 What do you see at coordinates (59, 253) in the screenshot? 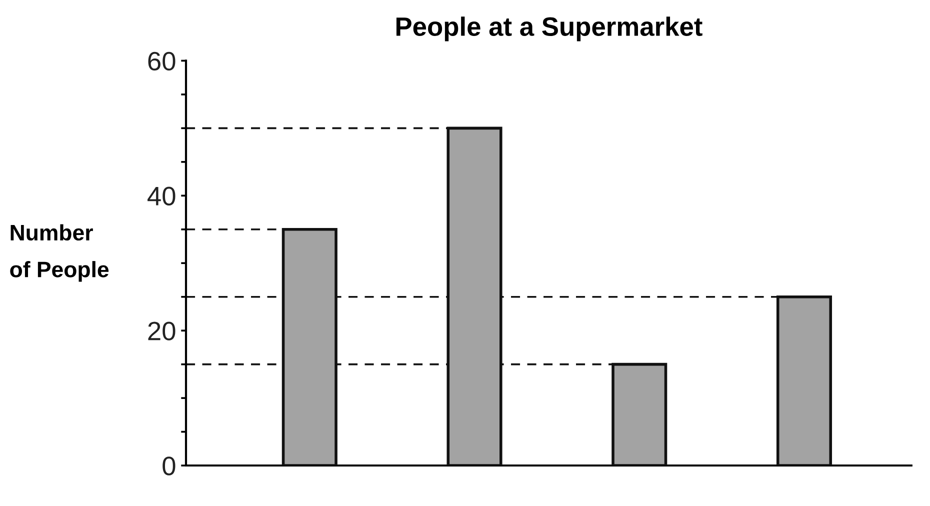
I see `y-axis-title: Number of People` at bounding box center [59, 253].